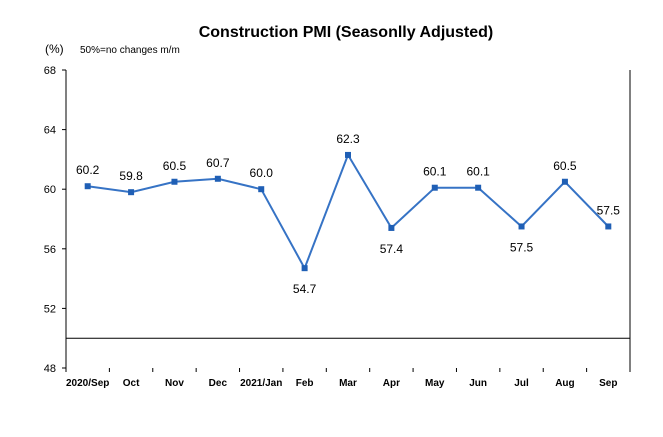 Image resolution: width=663 pixels, height=437 pixels. I want to click on data-label: 60.0, so click(262, 173).